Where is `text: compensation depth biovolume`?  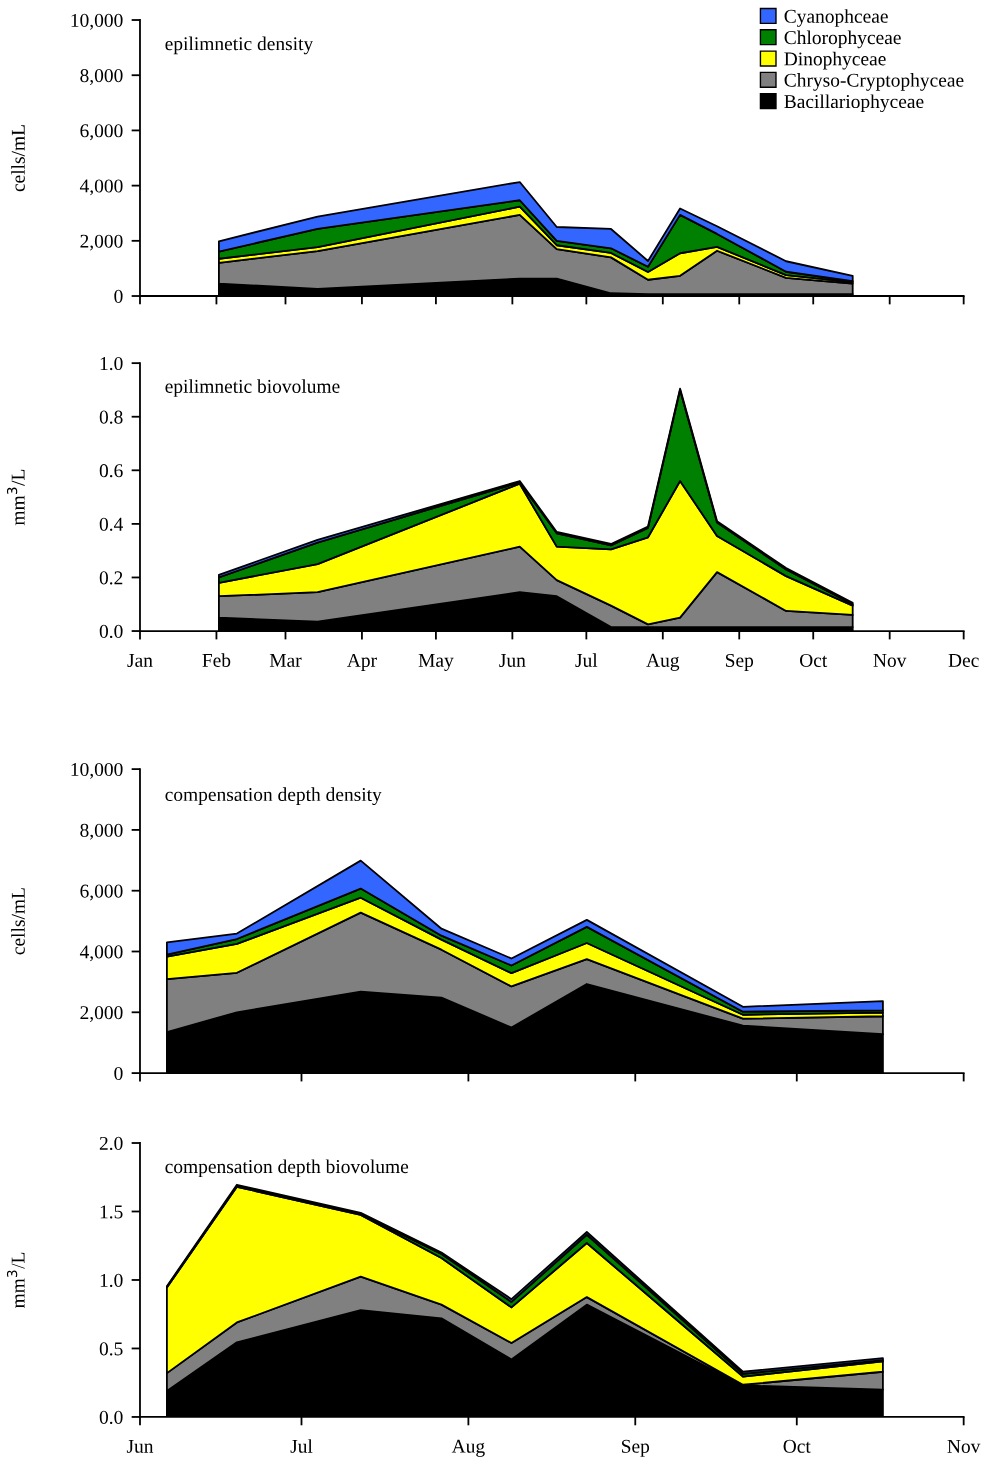 text: compensation depth biovolume is located at coordinates (287, 1168).